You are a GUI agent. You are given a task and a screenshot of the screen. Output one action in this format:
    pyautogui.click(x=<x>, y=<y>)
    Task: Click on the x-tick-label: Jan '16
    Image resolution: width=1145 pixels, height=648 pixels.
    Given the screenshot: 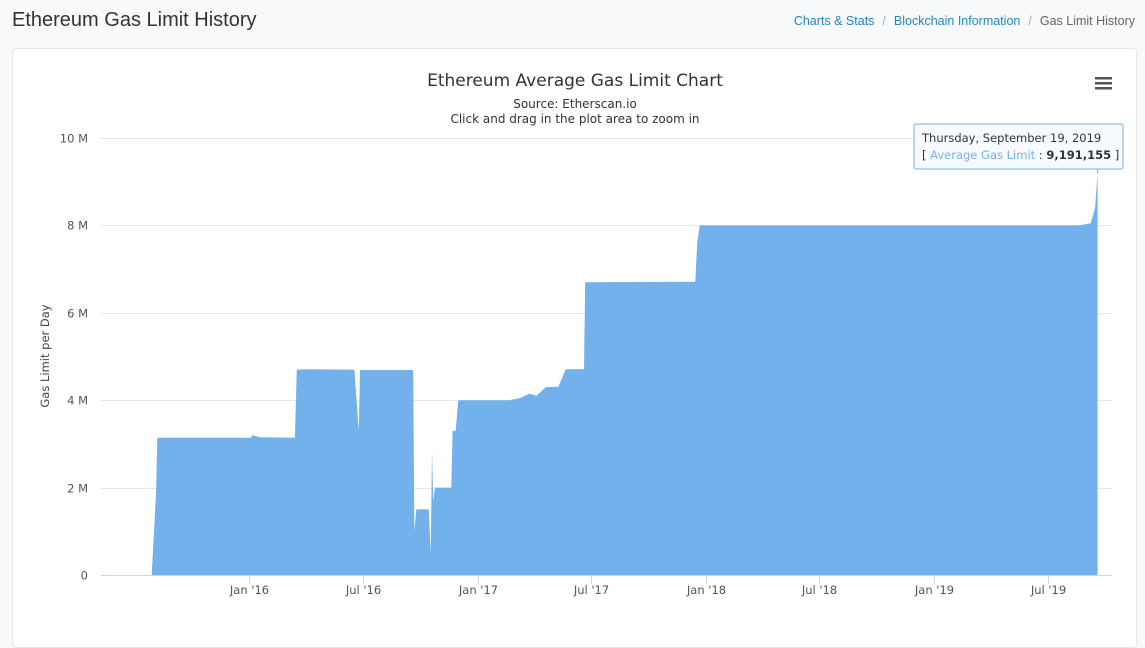 What is the action you would take?
    pyautogui.click(x=249, y=590)
    